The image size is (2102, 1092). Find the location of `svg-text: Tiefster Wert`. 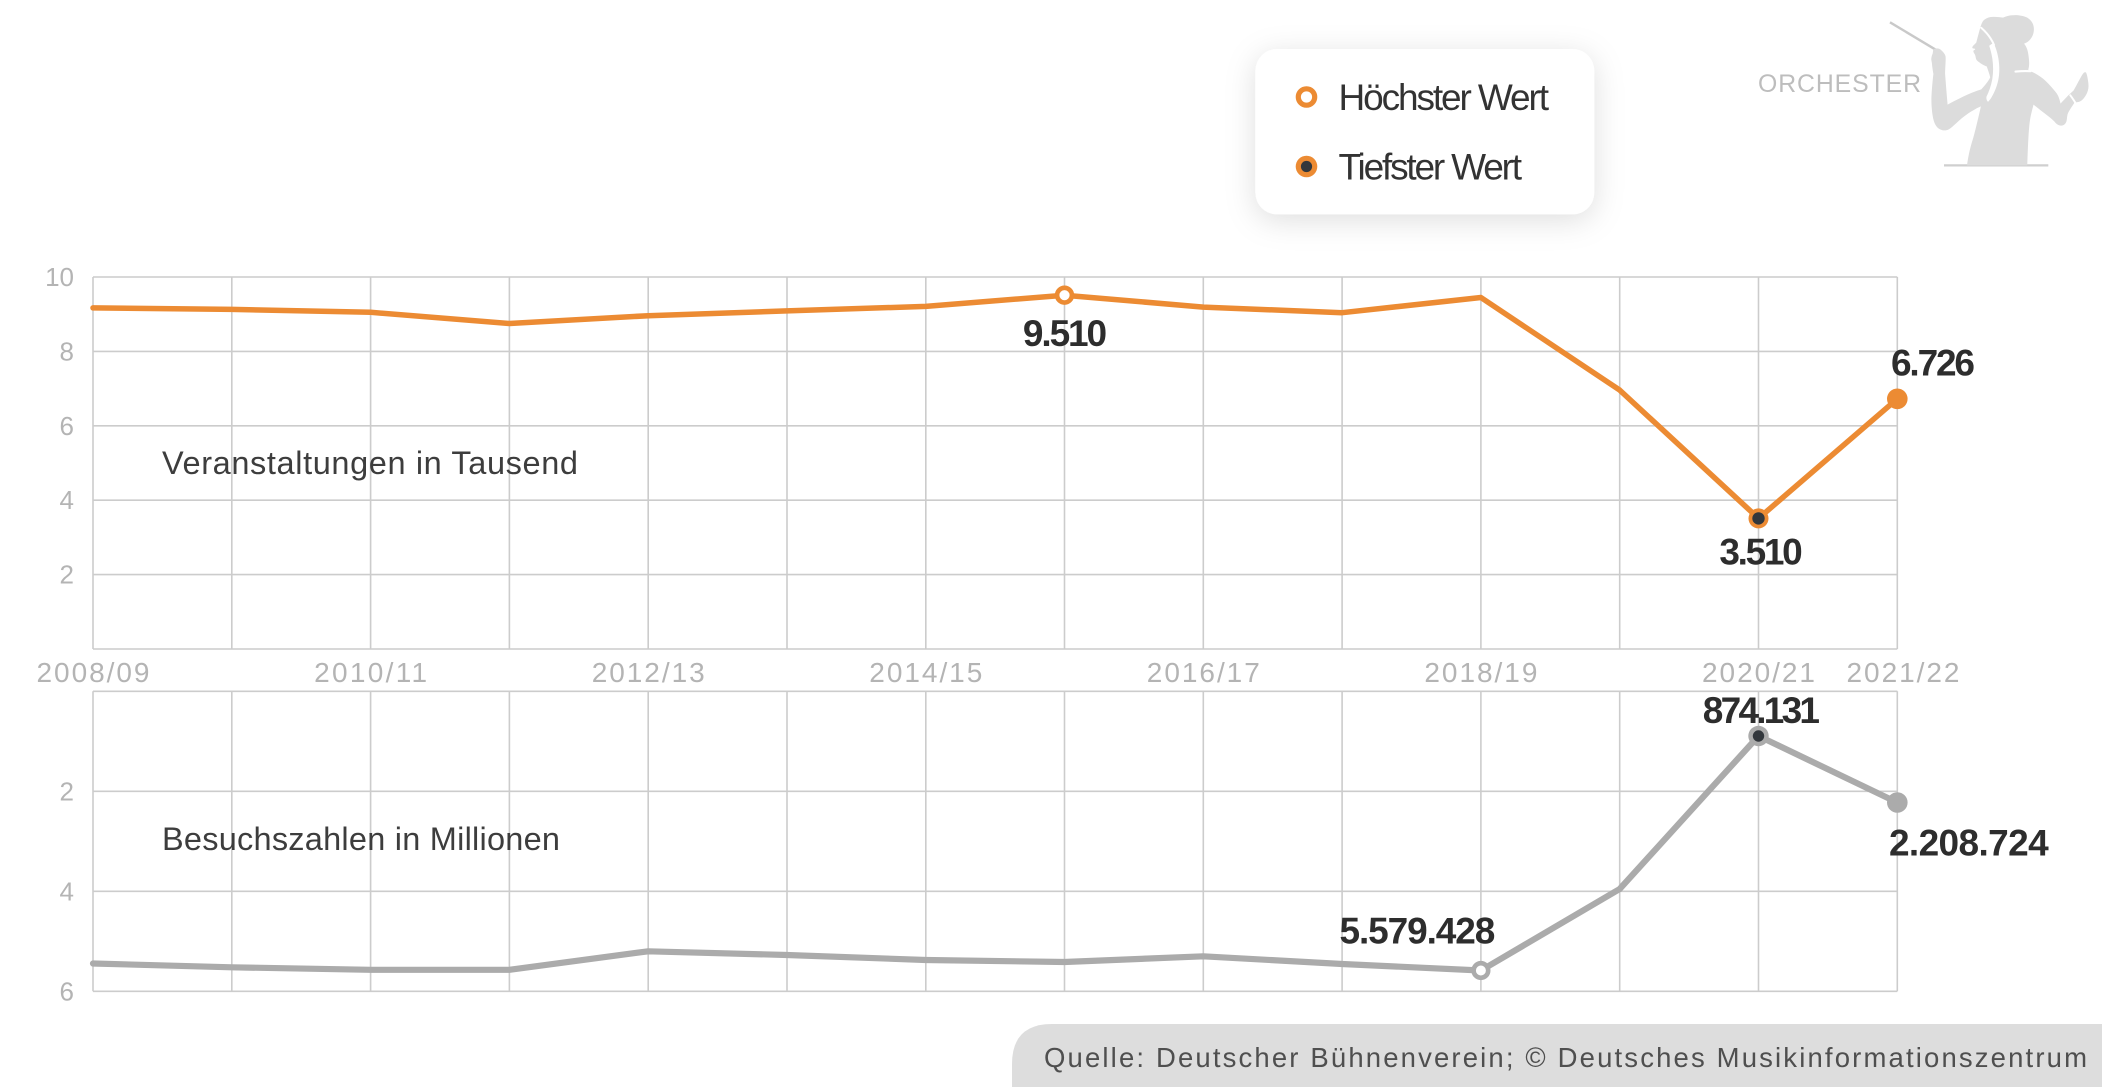

svg-text: Tiefster Wert is located at coordinates (1431, 167).